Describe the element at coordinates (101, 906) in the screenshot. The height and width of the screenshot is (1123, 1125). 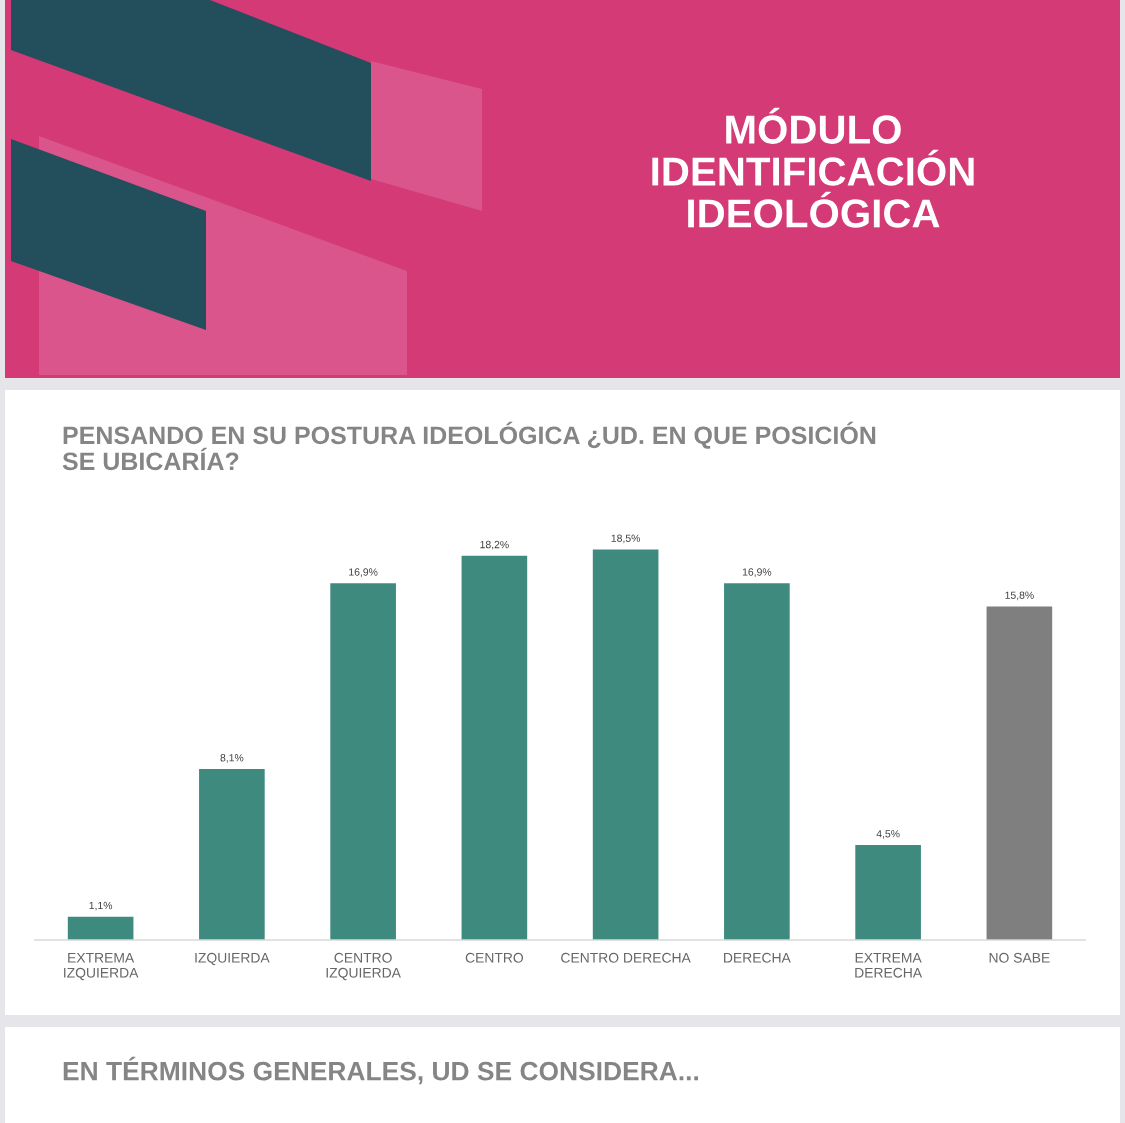
I see `data-label: 1,1%` at that location.